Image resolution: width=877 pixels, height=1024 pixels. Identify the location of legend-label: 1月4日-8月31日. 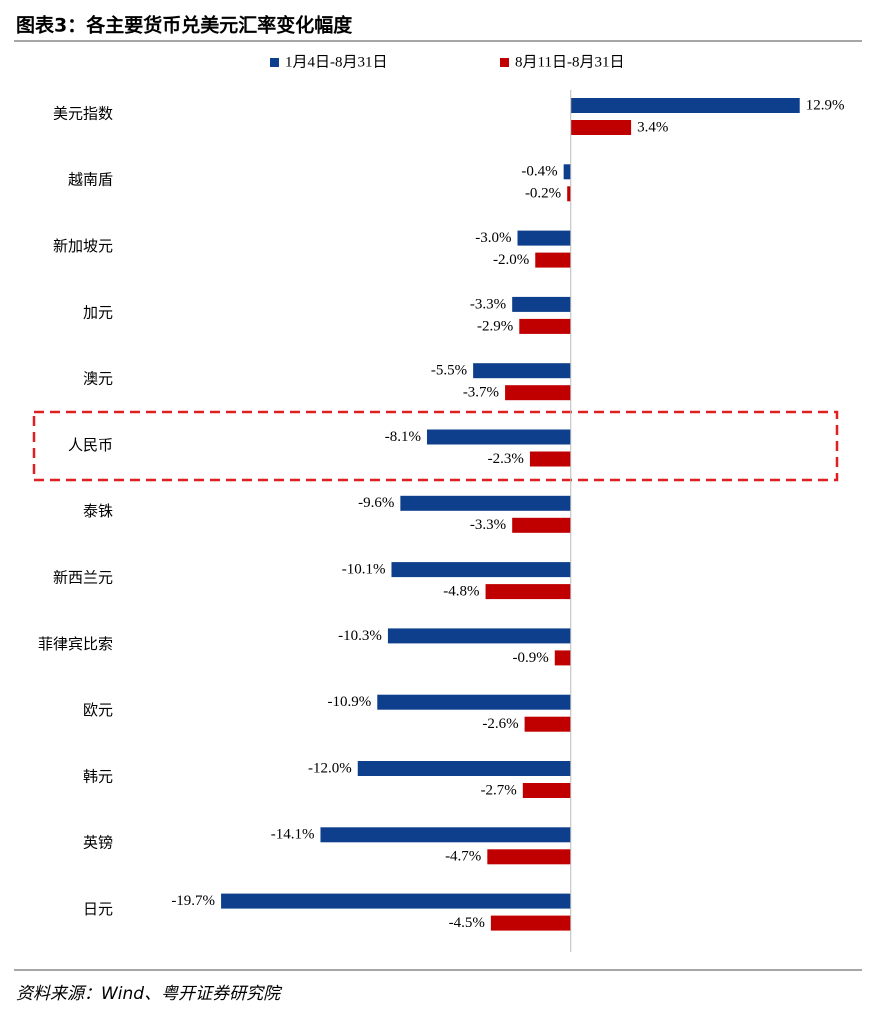
(336, 62).